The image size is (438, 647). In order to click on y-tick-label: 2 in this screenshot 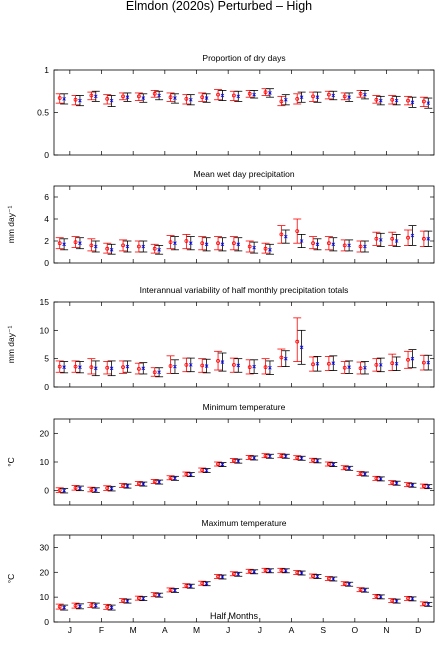, I will do `click(46, 241)`.